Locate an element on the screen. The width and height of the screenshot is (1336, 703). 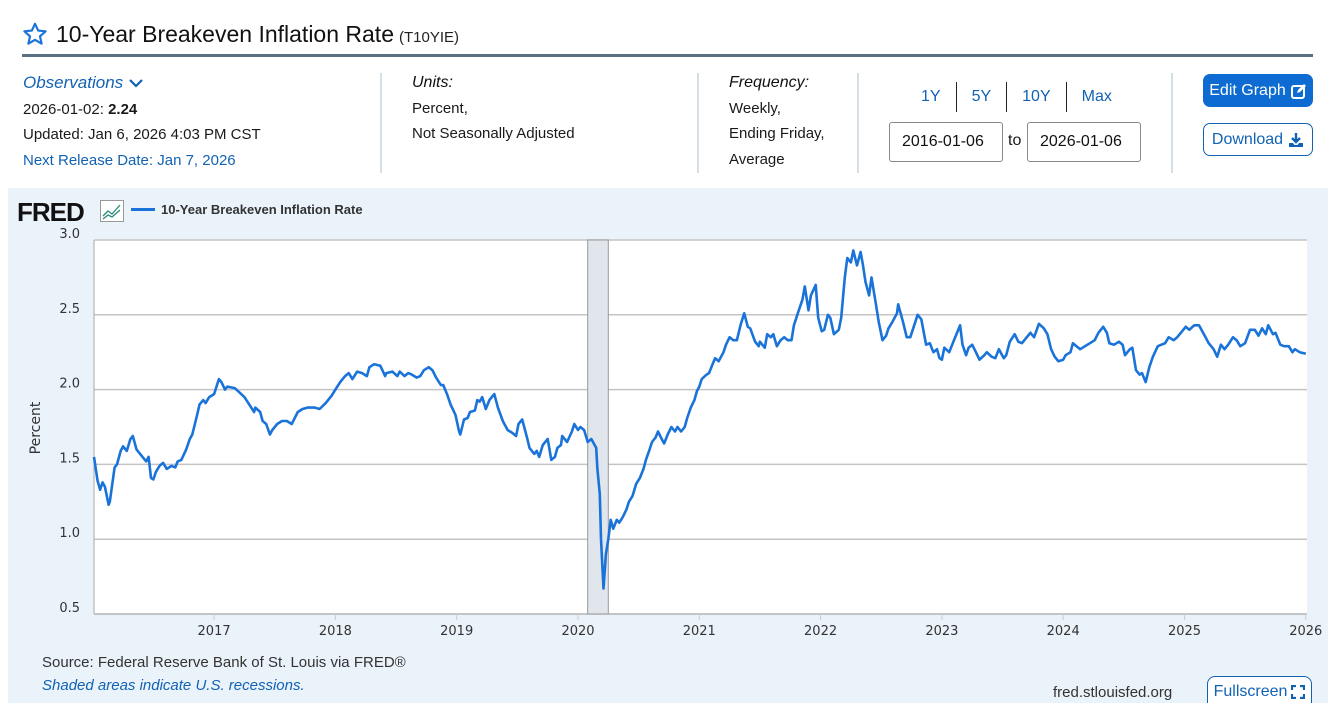
recession-band is located at coordinates (598, 427).